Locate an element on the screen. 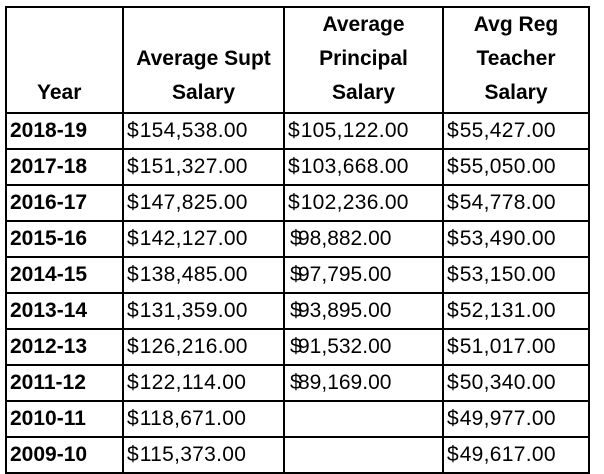  header-line: Principal is located at coordinates (363, 58).